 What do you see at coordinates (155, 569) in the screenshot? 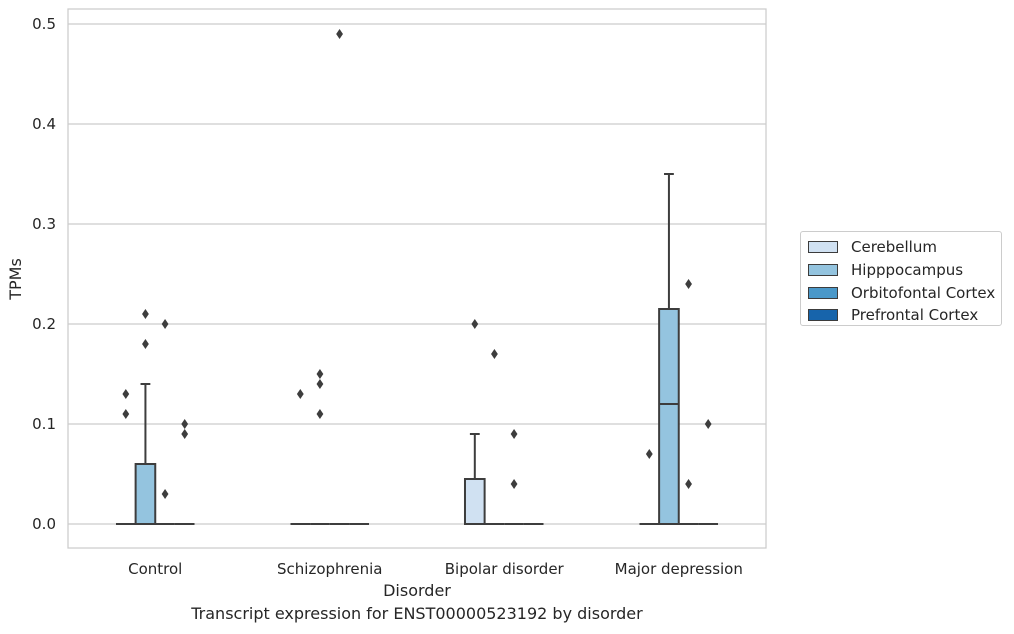
I see `x-tick-label: Control` at bounding box center [155, 569].